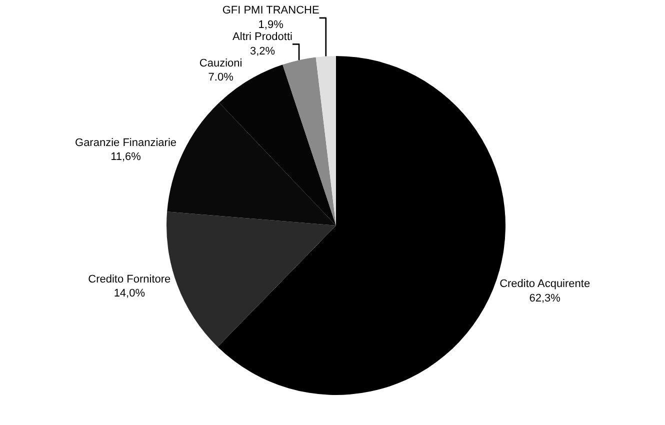 The width and height of the screenshot is (665, 425). What do you see at coordinates (221, 78) in the screenshot?
I see `data-label: 7.0%` at bounding box center [221, 78].